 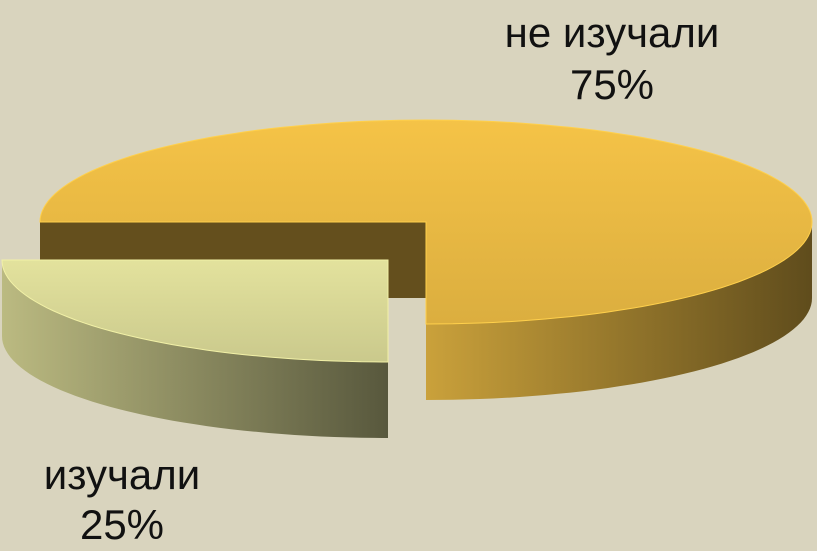 I want to click on slice-label: изучали, so click(x=122, y=474).